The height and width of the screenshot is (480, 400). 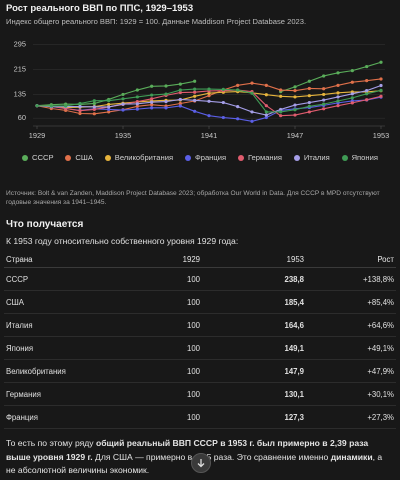 What do you see at coordinates (144, 157) in the screenshot?
I see `legend-label: Великобритания` at bounding box center [144, 157].